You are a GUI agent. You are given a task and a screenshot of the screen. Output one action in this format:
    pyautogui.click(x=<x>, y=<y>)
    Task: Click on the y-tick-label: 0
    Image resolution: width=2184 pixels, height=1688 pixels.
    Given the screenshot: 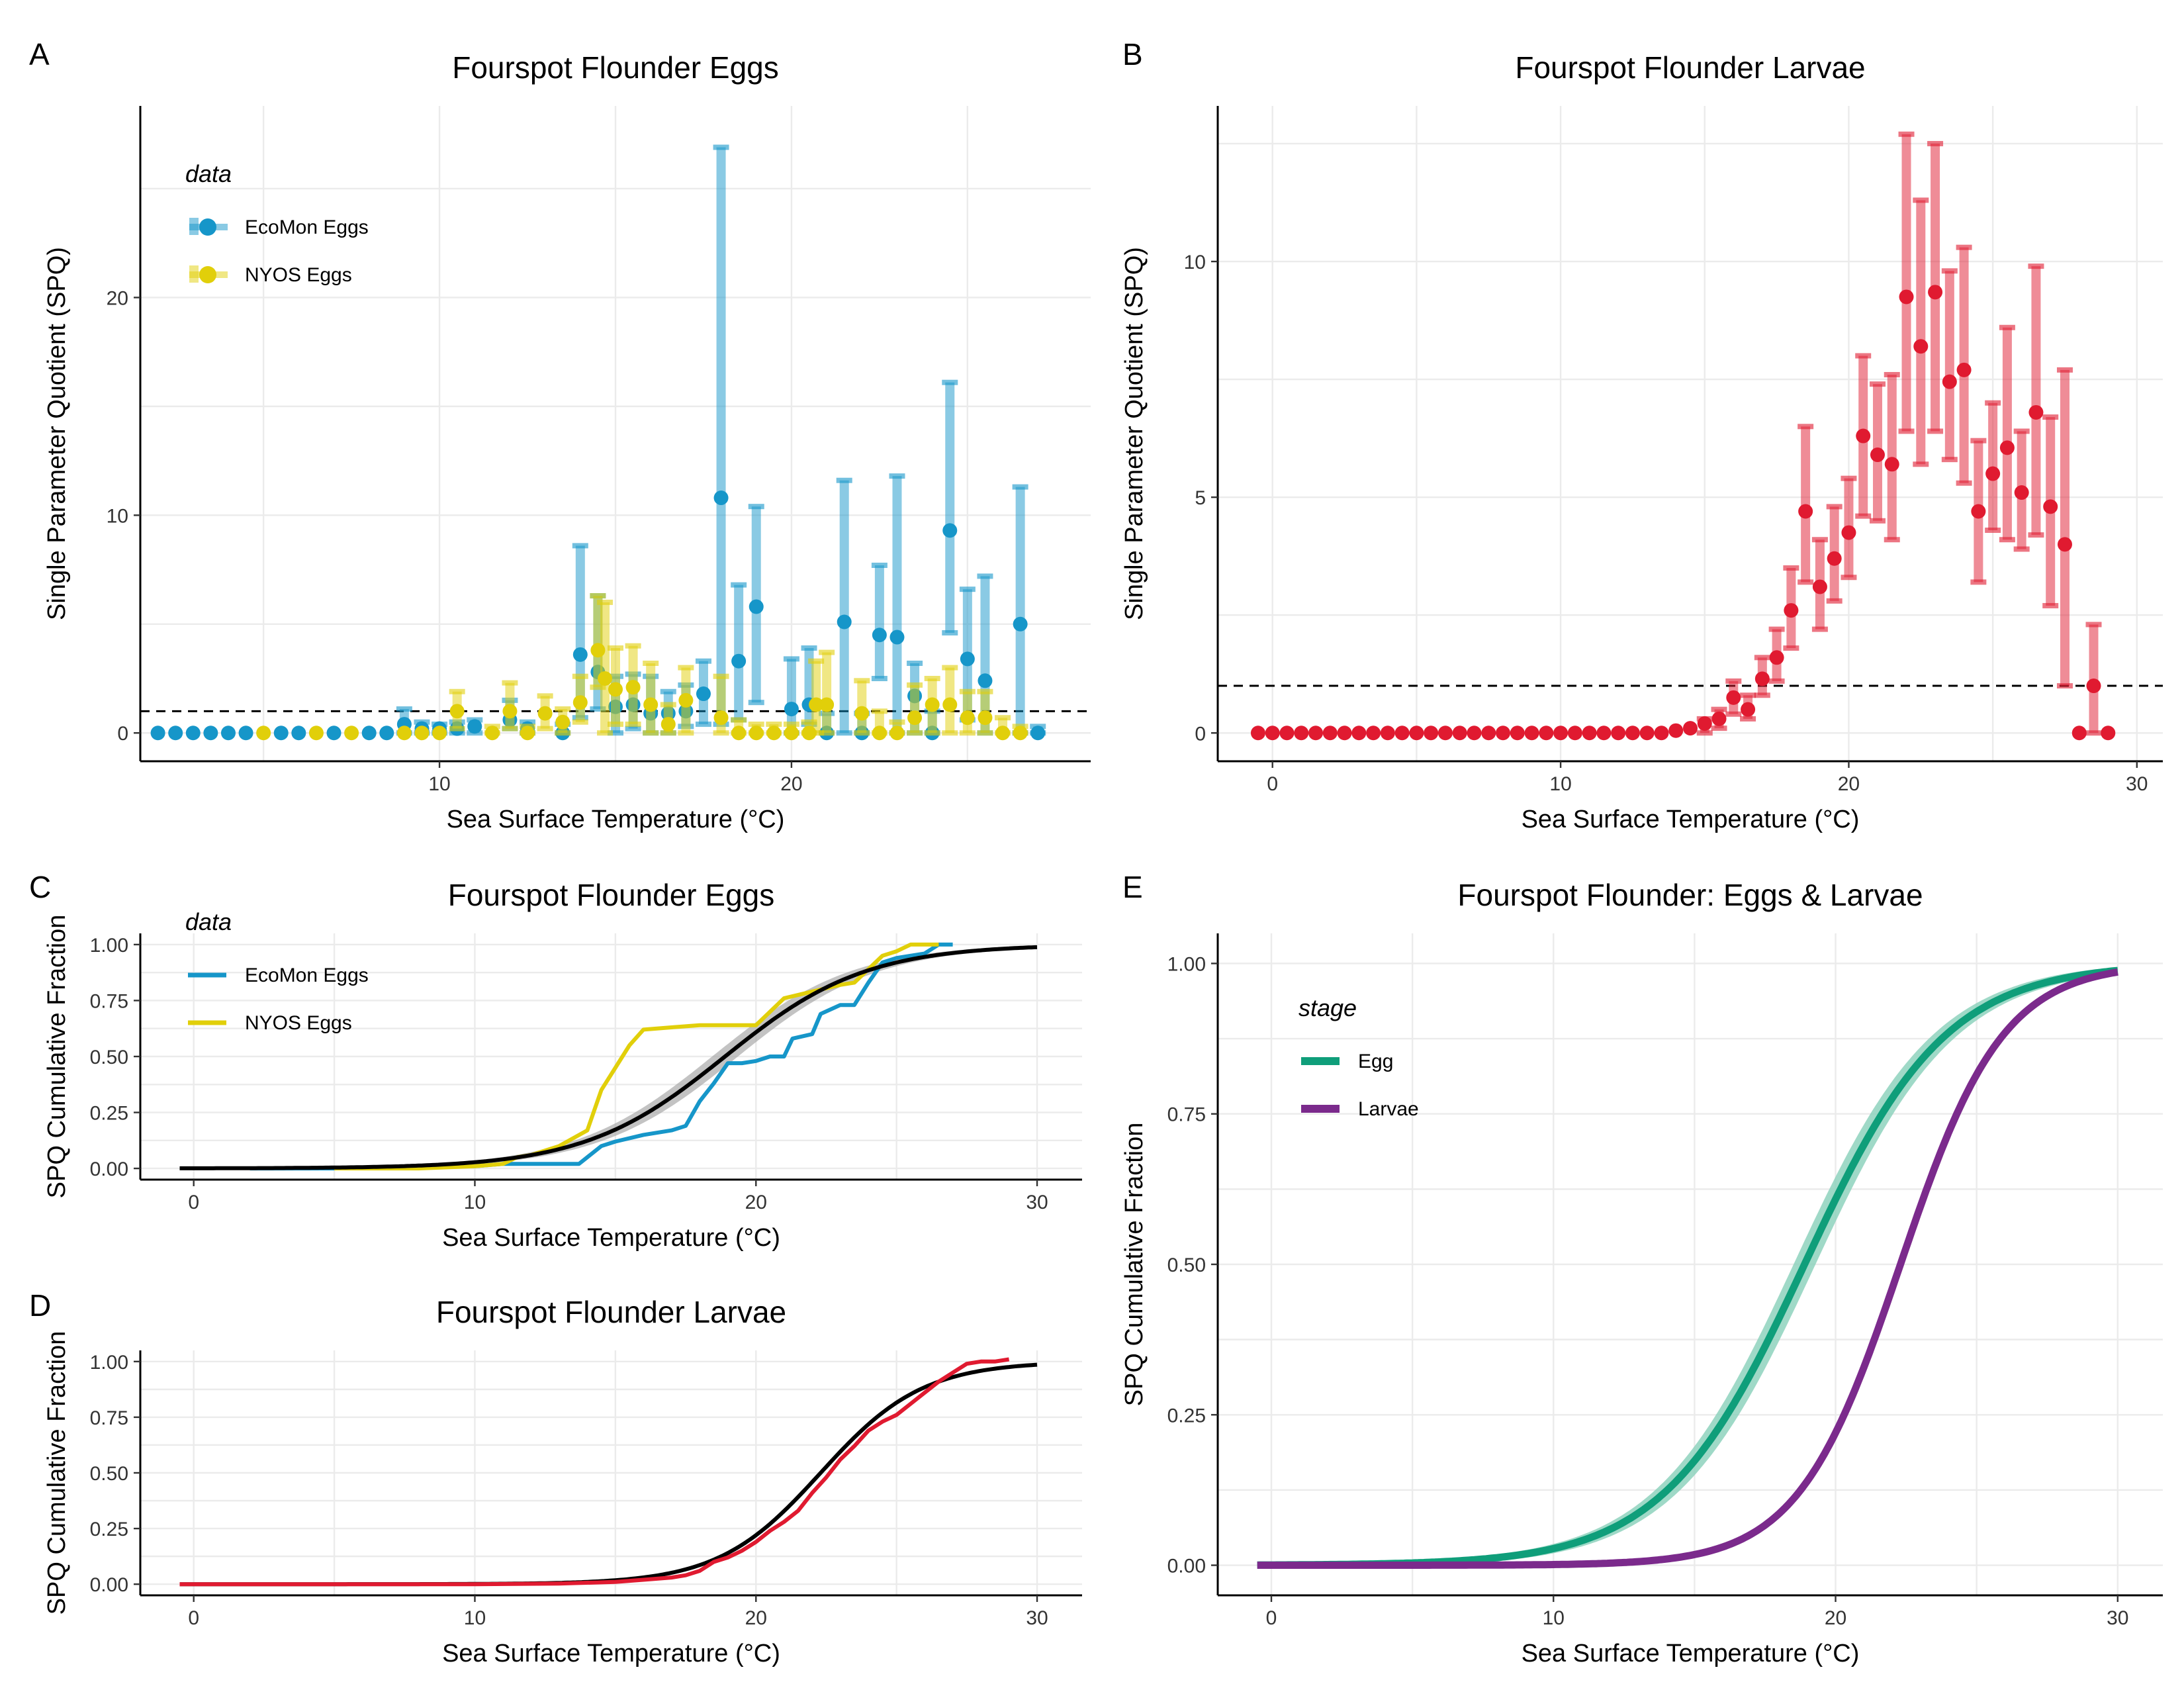 What is the action you would take?
    pyautogui.click(x=122, y=734)
    